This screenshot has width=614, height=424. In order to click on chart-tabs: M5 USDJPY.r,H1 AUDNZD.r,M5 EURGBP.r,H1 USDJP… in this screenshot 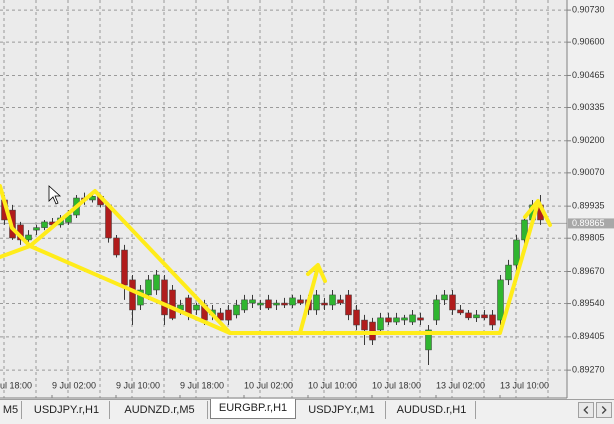, I will do `click(307, 411)`.